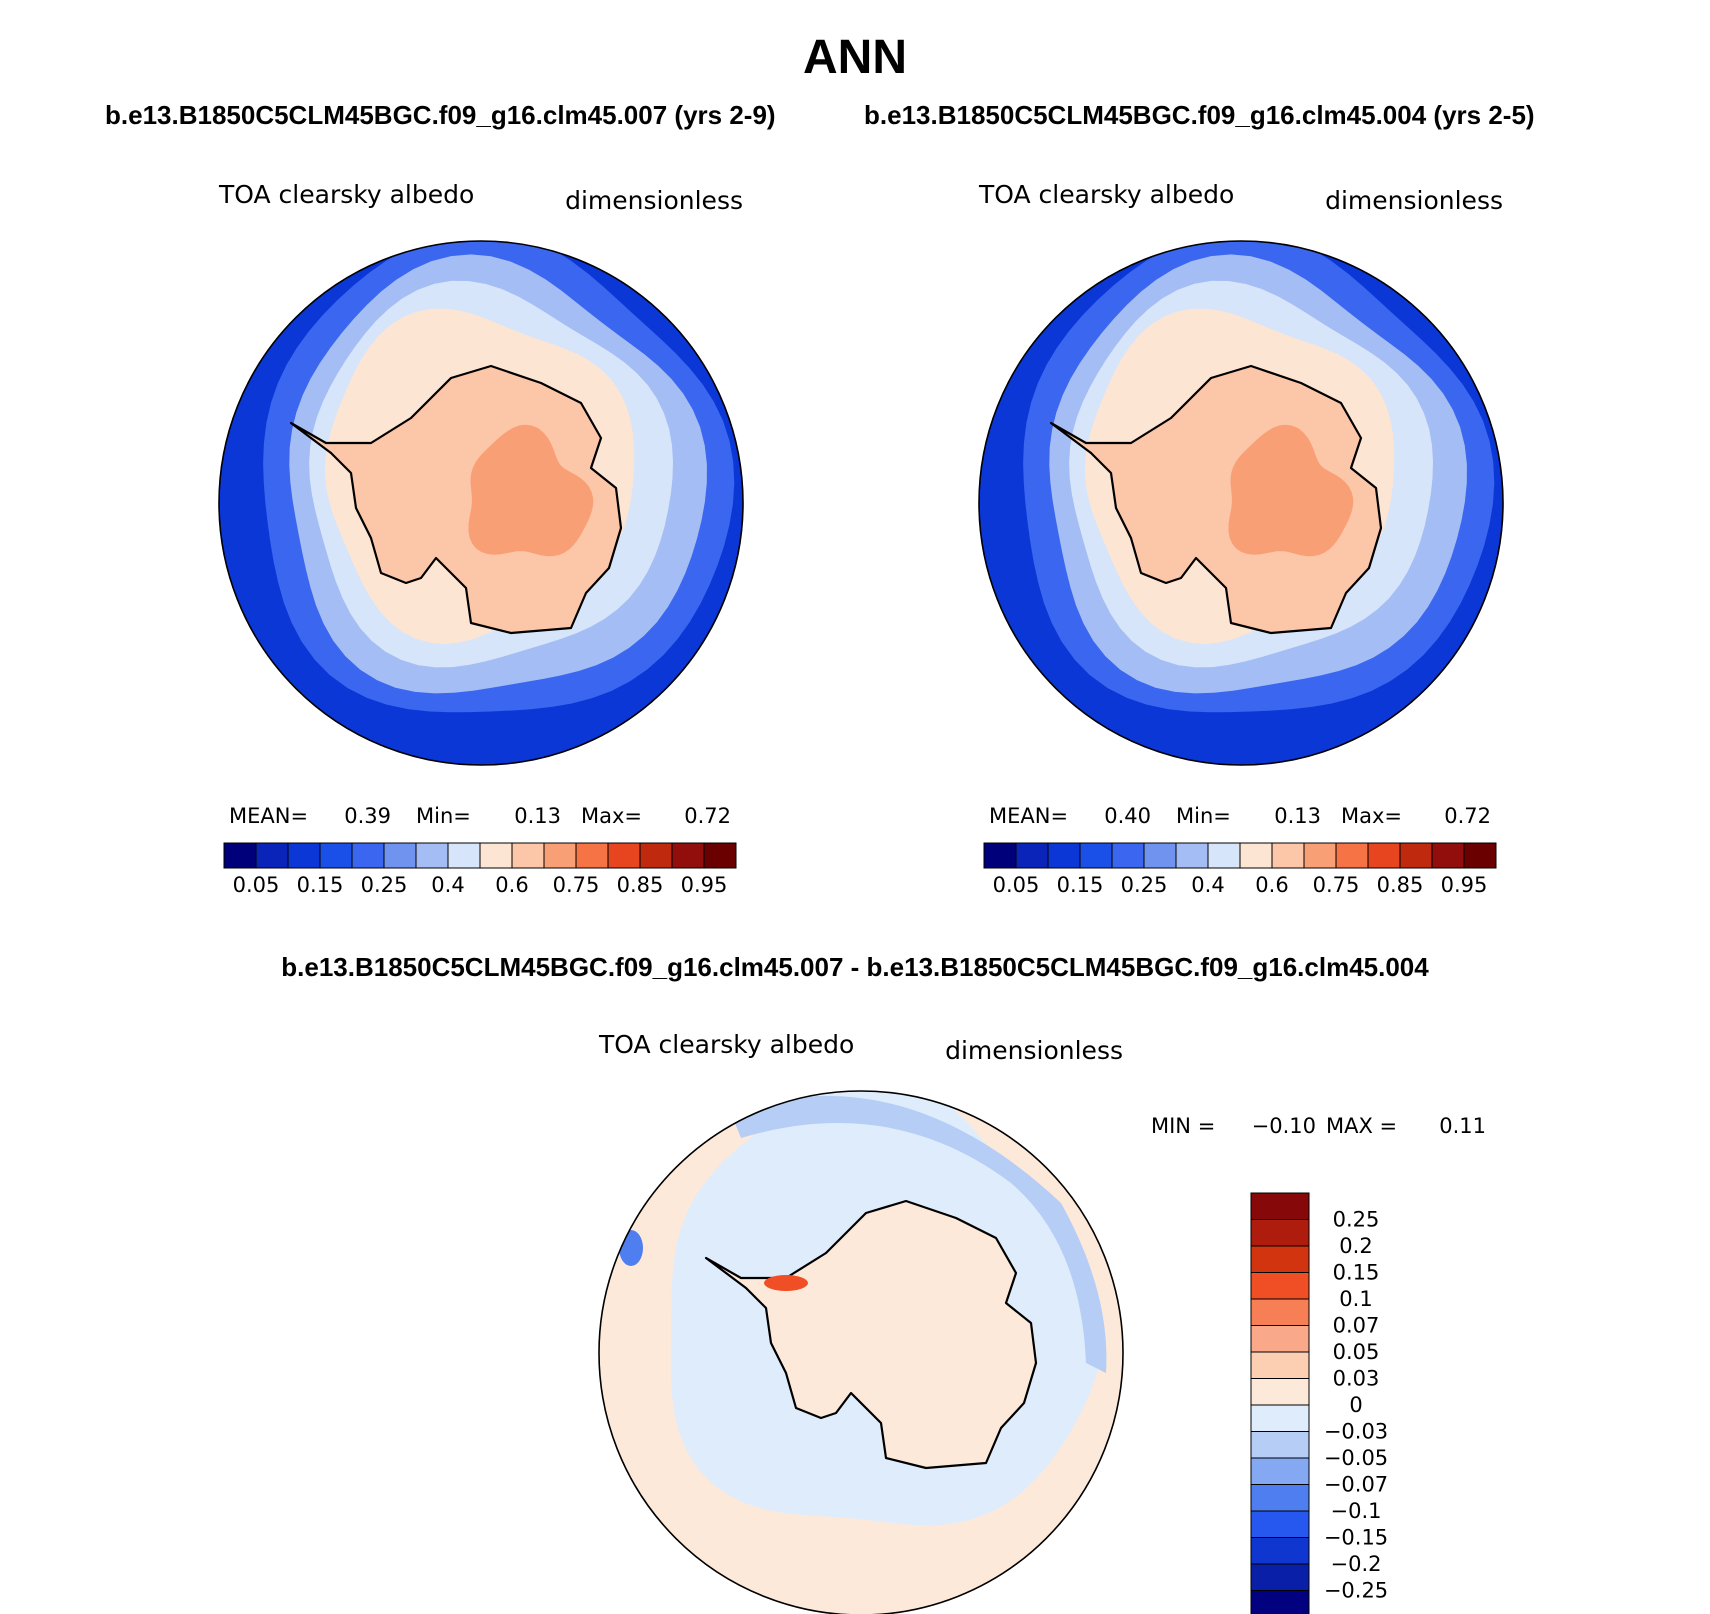 The image size is (1710, 1614). I want to click on main-title: ANN, so click(855, 57).